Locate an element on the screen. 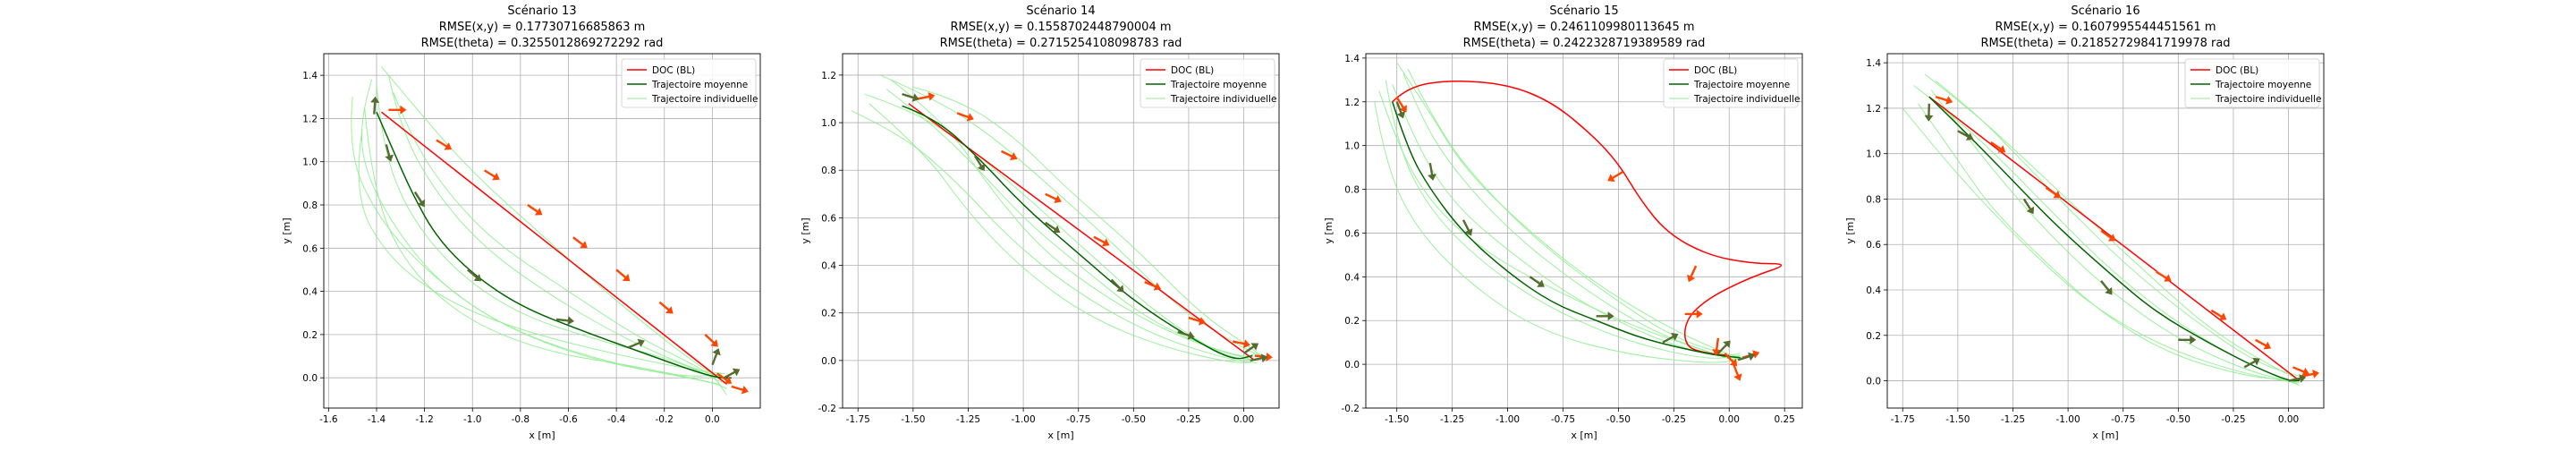 This screenshot has width=2576, height=451. mean-trajectory is located at coordinates (2114, 239).